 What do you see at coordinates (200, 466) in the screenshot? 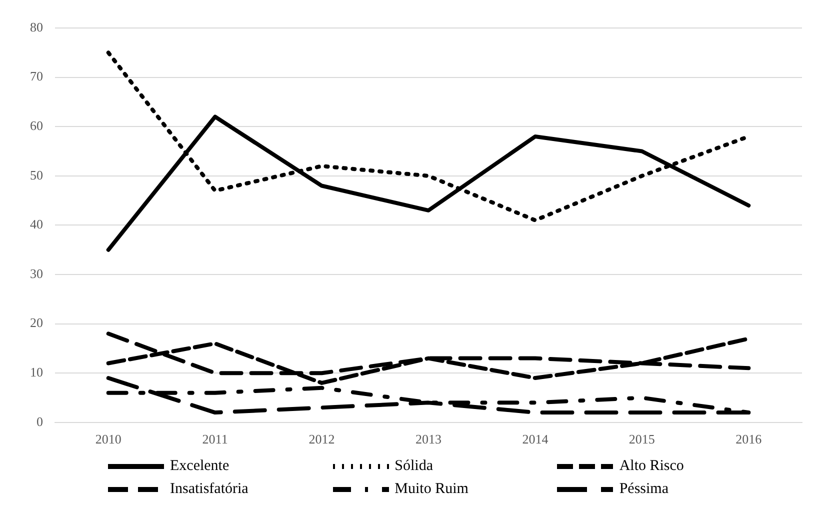
I see `legend-label: Excelente` at bounding box center [200, 466].